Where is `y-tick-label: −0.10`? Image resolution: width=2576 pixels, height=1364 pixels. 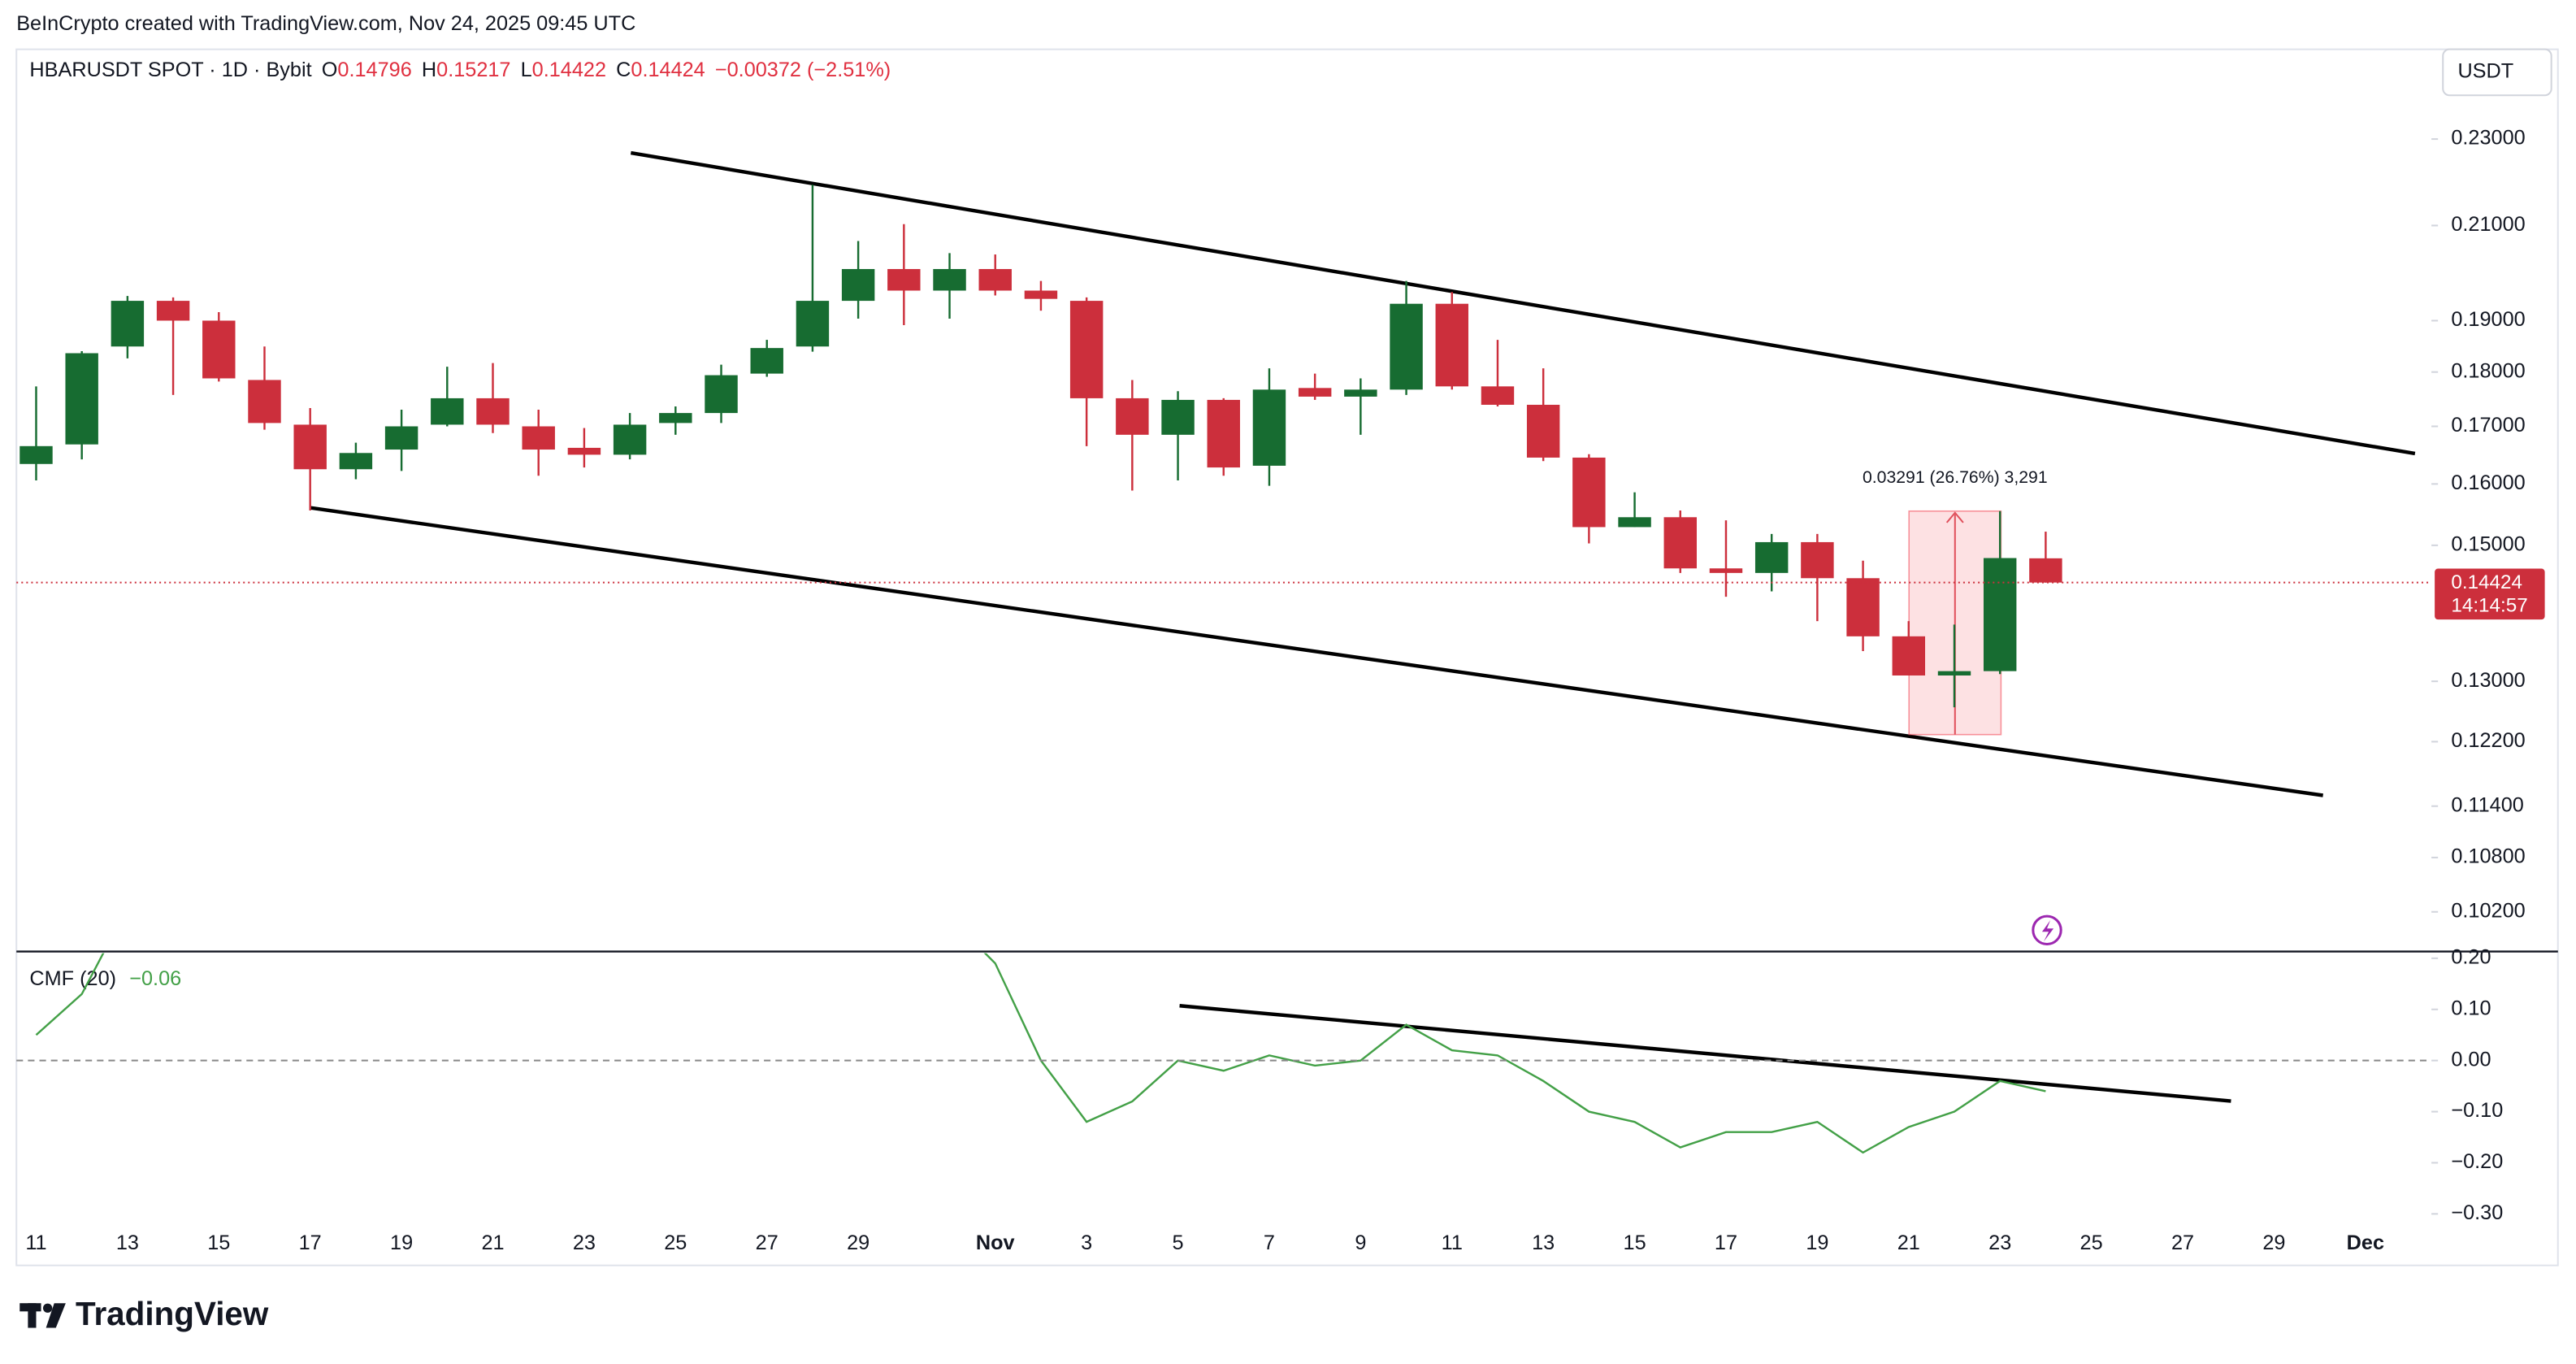 y-tick-label: −0.10 is located at coordinates (2477, 1111).